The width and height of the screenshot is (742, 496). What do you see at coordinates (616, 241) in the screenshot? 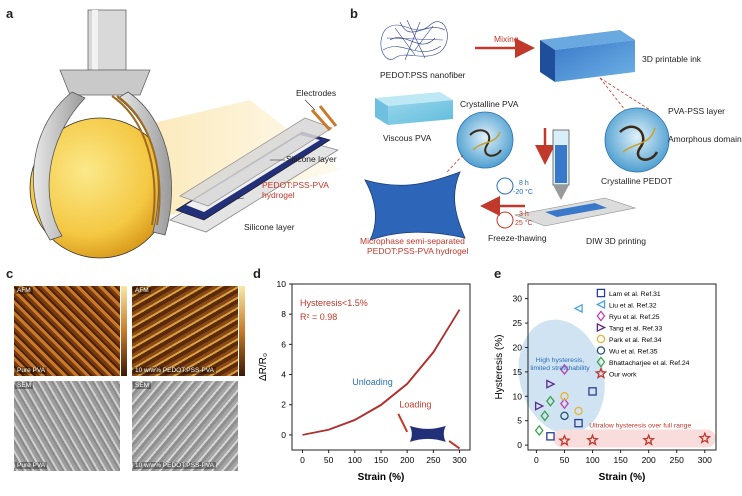
I see `diw-label: DIW 3D printing` at bounding box center [616, 241].